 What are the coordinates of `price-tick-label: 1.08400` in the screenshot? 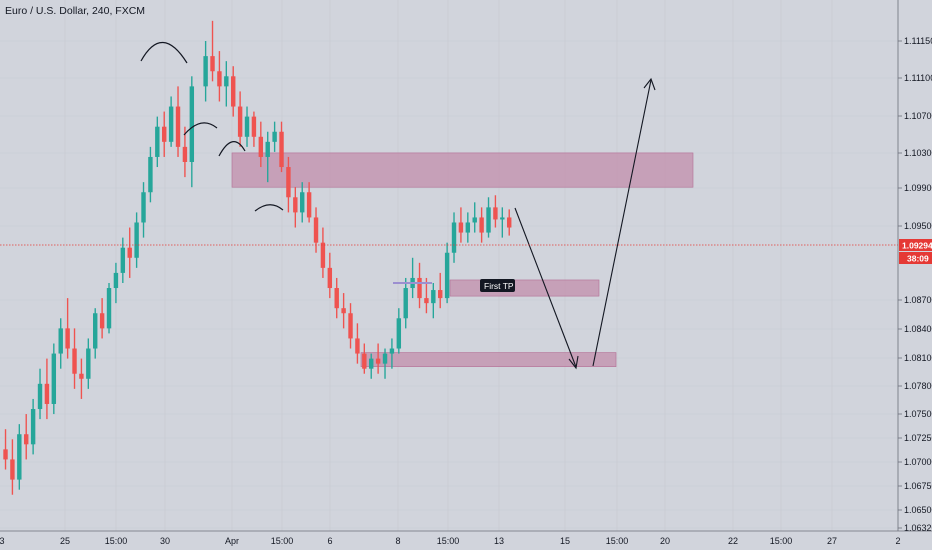 It's located at (918, 329).